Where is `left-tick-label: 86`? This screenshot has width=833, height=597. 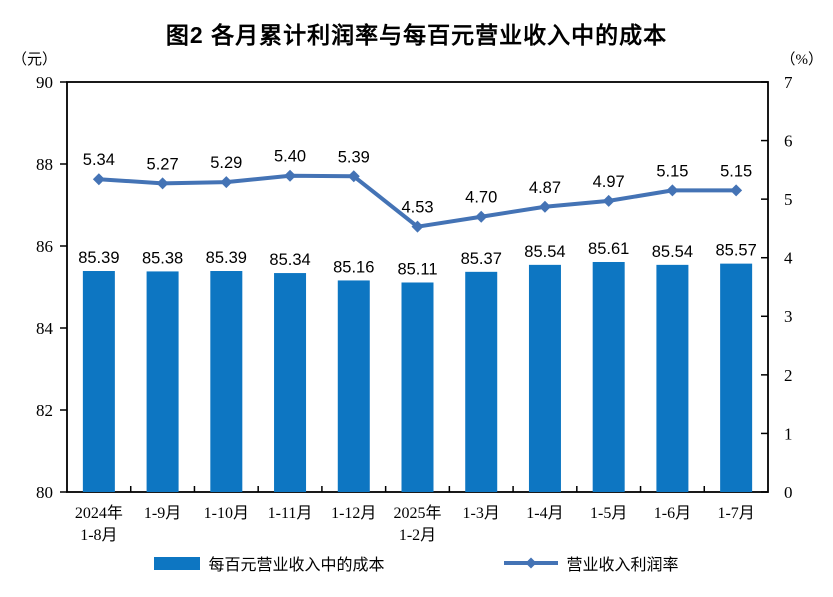
left-tick-label: 86 is located at coordinates (44, 246).